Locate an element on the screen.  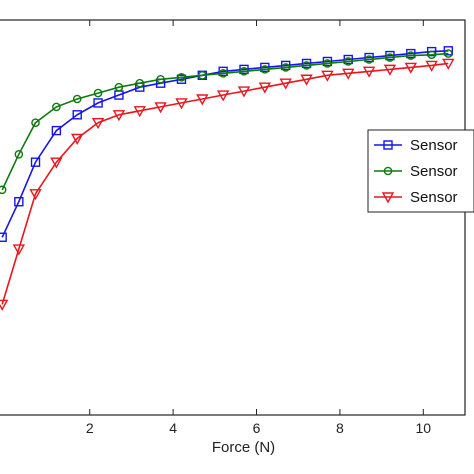
x-tick-label: 10 is located at coordinates (424, 428).